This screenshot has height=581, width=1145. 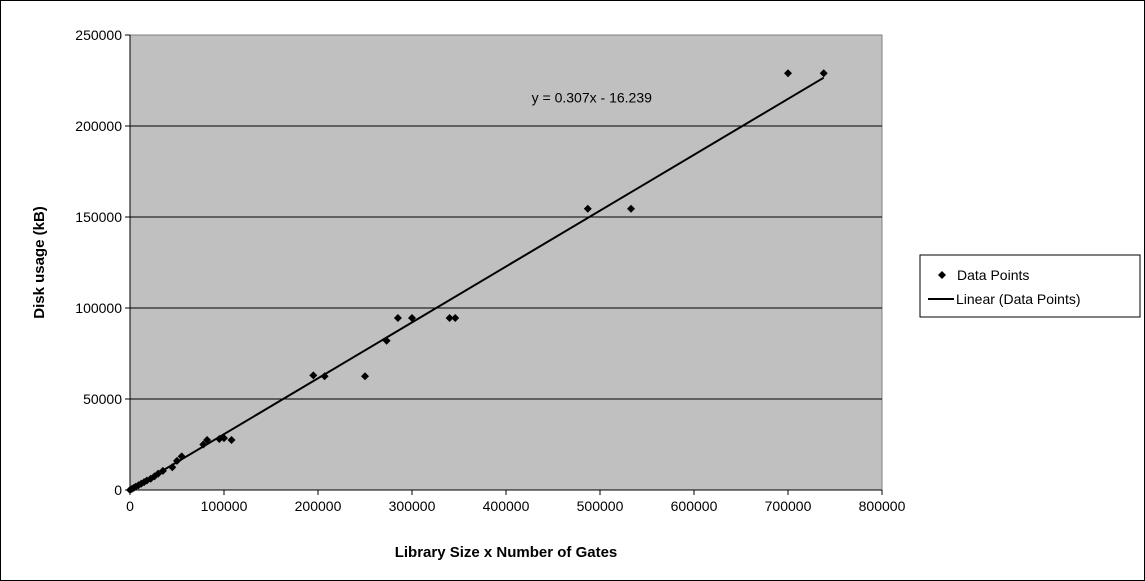 I want to click on legend-box, so click(x=1030, y=286).